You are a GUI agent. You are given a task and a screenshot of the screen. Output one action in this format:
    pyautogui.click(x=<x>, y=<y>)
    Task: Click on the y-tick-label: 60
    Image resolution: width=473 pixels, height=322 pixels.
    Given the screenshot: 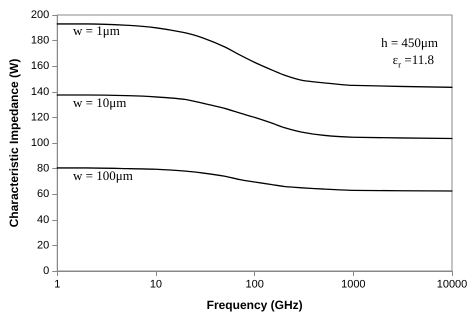 What is the action you would take?
    pyautogui.click(x=43, y=194)
    